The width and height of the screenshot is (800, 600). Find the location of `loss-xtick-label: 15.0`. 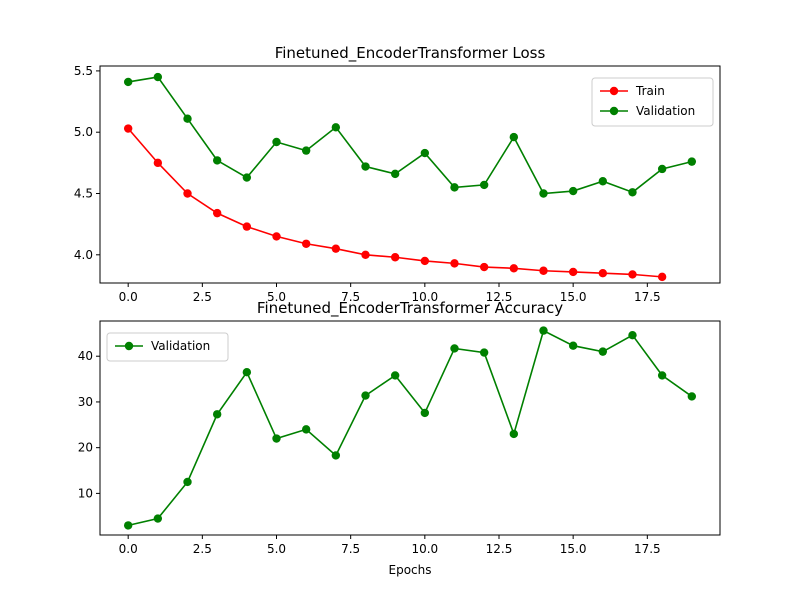

loss-xtick-label: 15.0 is located at coordinates (573, 297).